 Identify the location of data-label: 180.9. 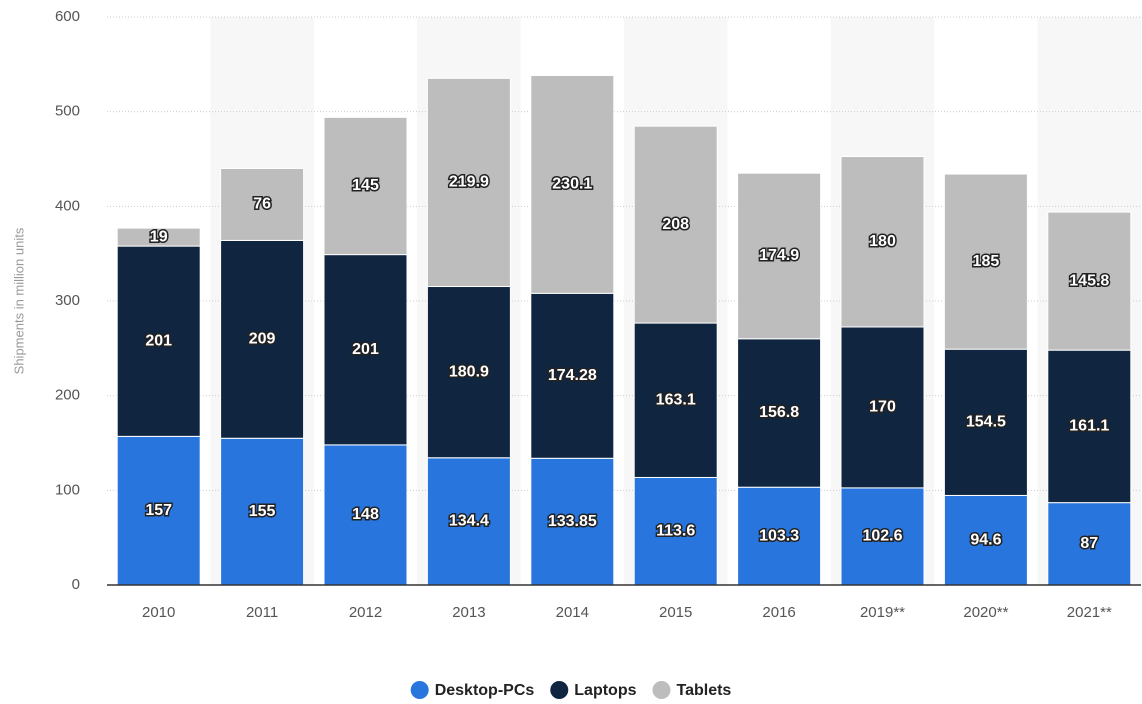
(469, 371).